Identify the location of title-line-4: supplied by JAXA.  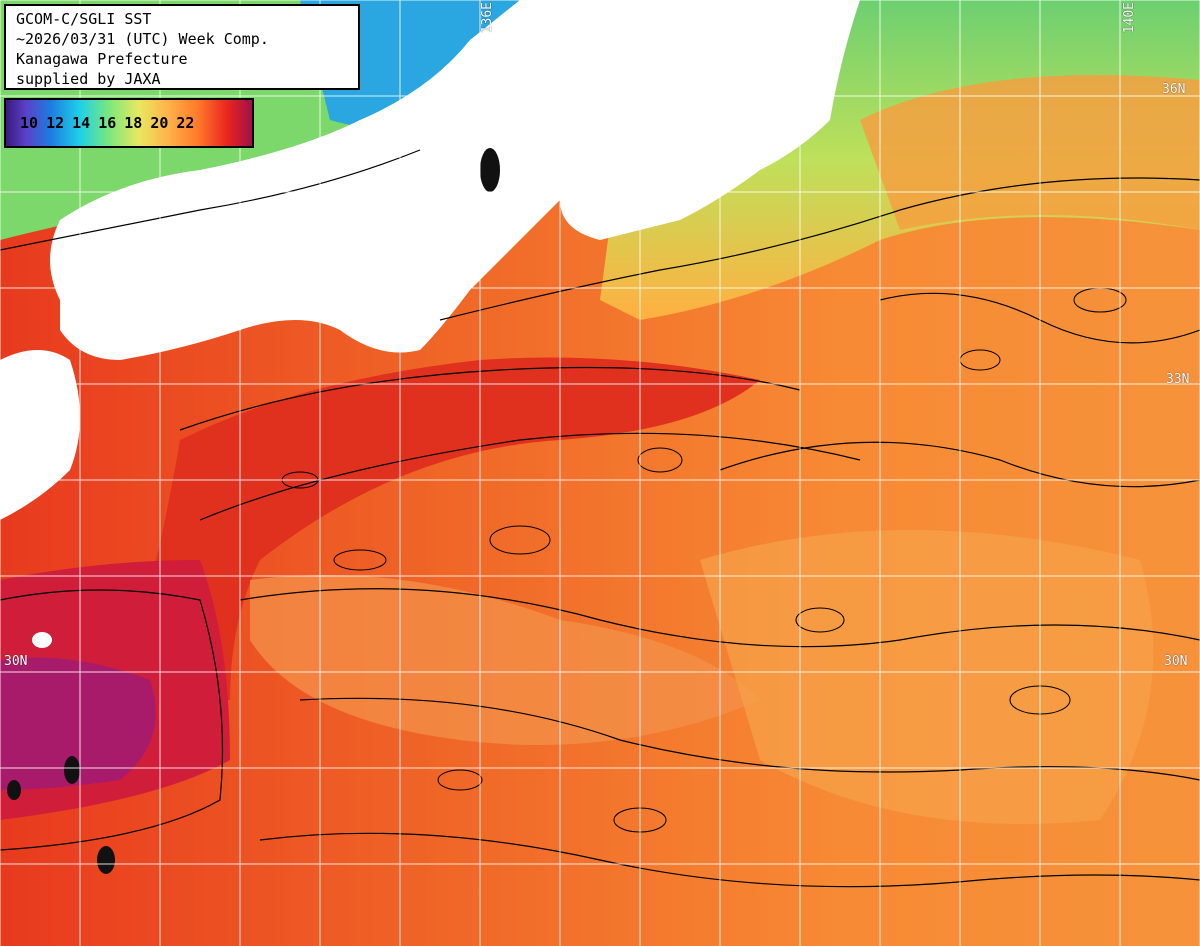
(88, 79).